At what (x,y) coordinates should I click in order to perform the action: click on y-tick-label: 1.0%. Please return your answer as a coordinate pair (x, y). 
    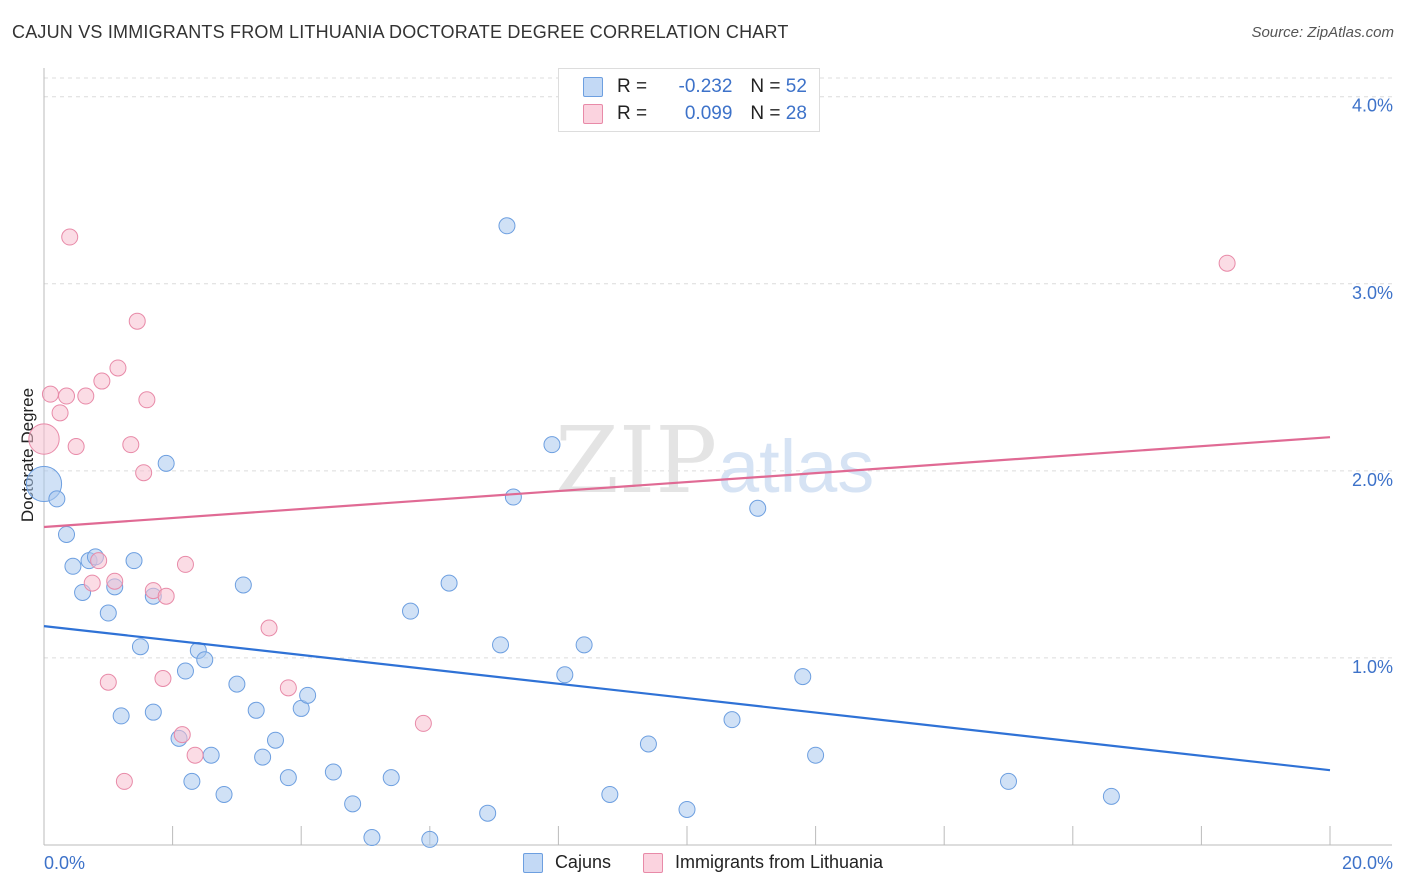
    Looking at the image, I should click on (1372, 667).